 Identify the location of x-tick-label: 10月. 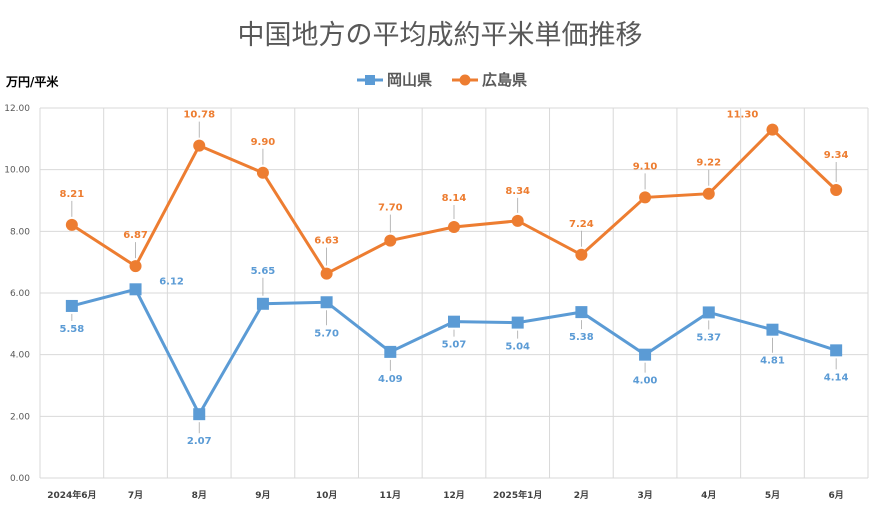
(327, 495).